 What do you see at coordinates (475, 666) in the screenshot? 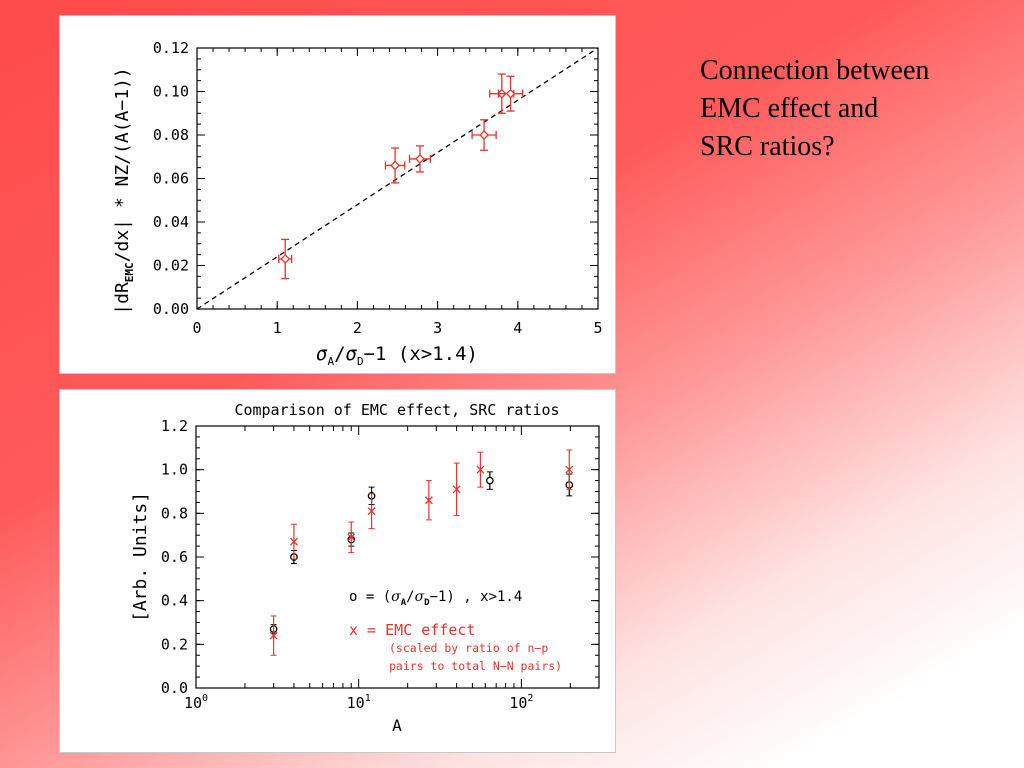
I see `legend-note-line-2: pairs to total N−N pairs)` at bounding box center [475, 666].